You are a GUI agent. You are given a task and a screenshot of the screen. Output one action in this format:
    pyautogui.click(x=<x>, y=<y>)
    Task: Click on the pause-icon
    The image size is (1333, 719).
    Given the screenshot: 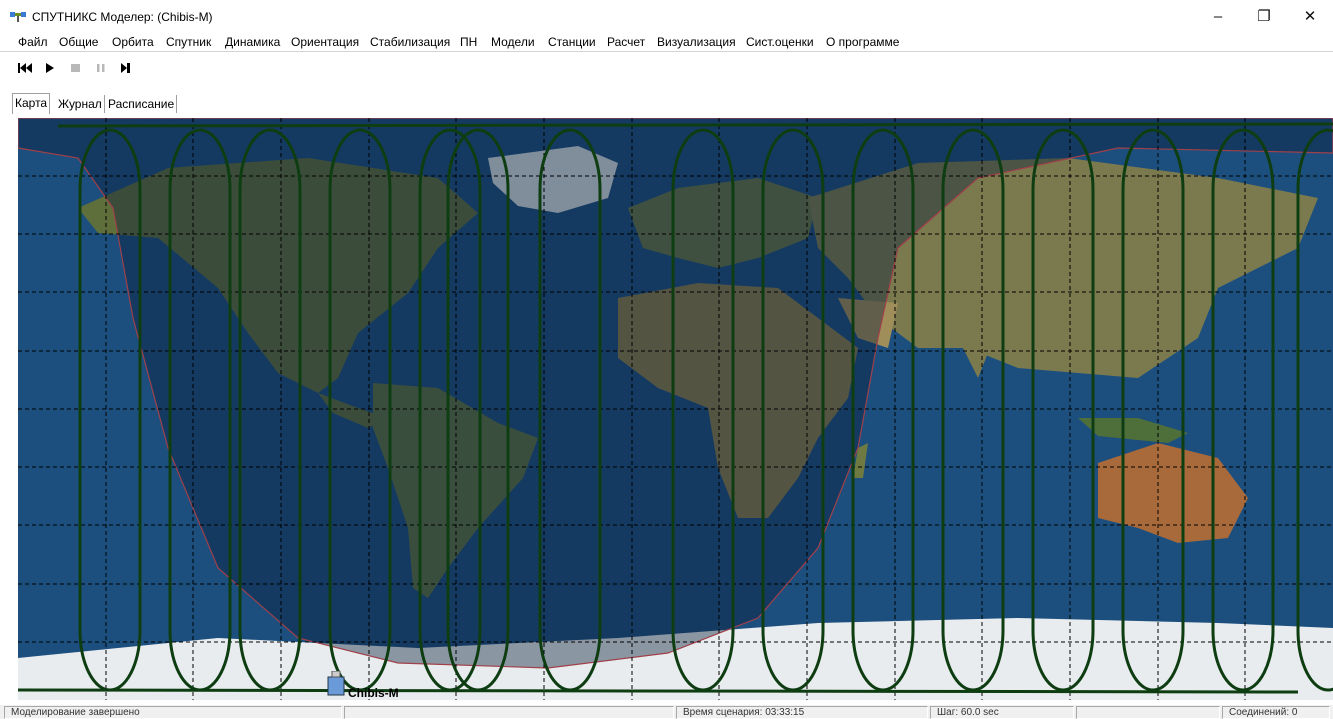 What is the action you would take?
    pyautogui.click(x=101, y=68)
    